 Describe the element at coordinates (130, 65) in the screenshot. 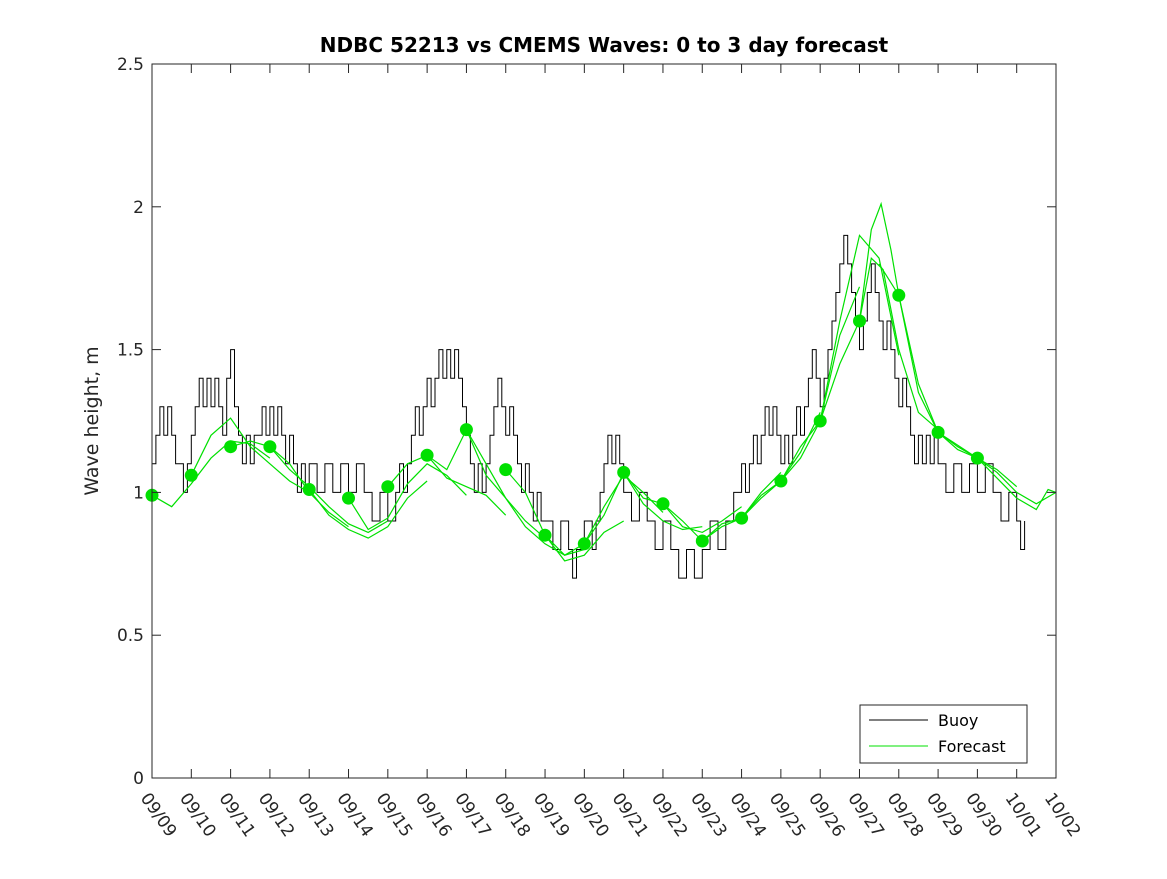

I see `y-tick-label-5: 2.5` at that location.